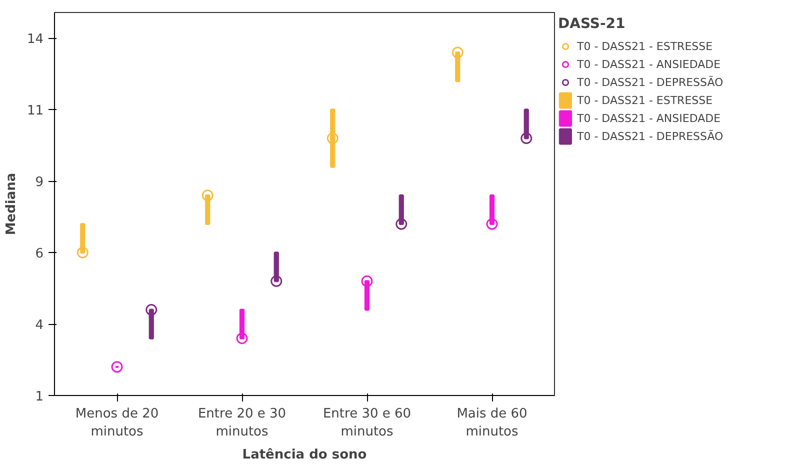 This screenshot has width=801, height=474. Describe the element at coordinates (304, 455) in the screenshot. I see `x-axis-title: Latência do sono` at that location.